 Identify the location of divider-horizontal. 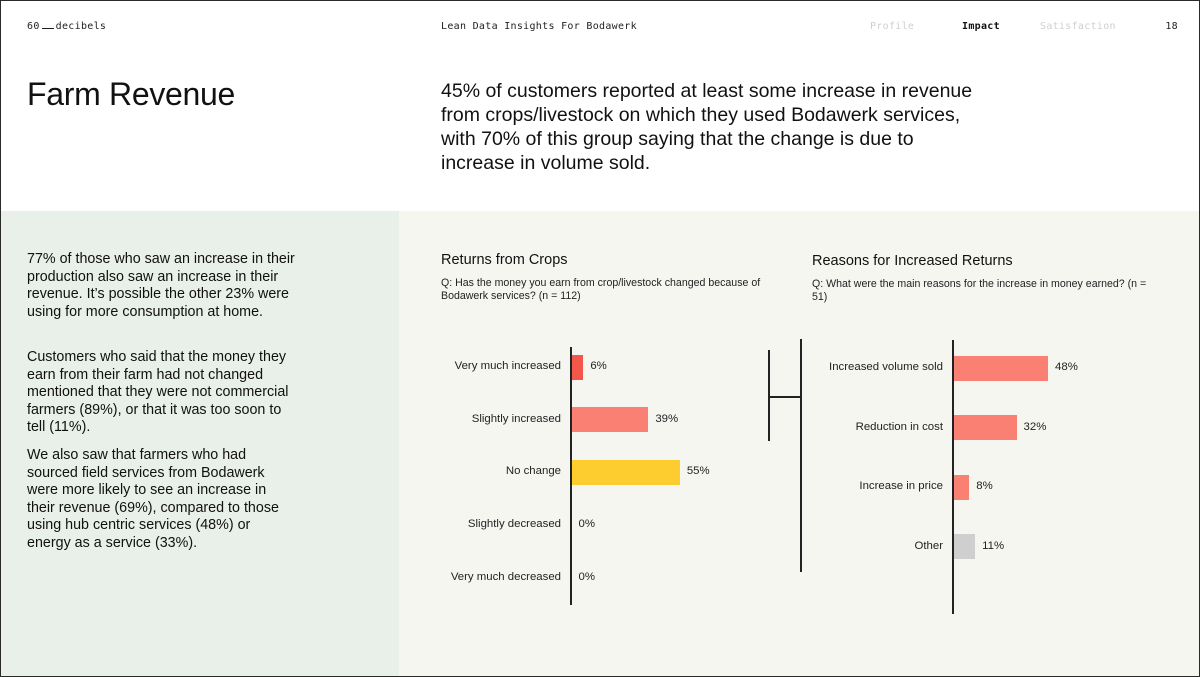
(784, 397).